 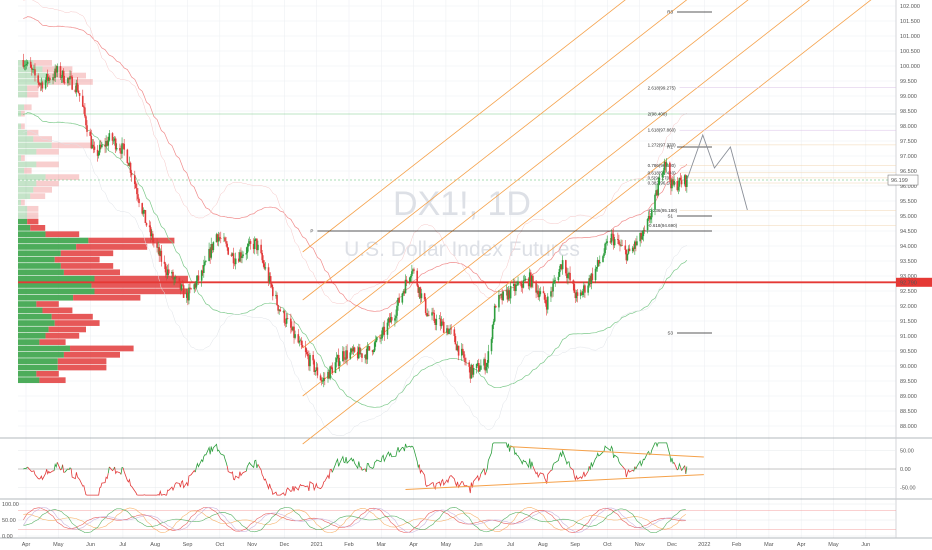 I want to click on projection-line, so click(x=717, y=172).